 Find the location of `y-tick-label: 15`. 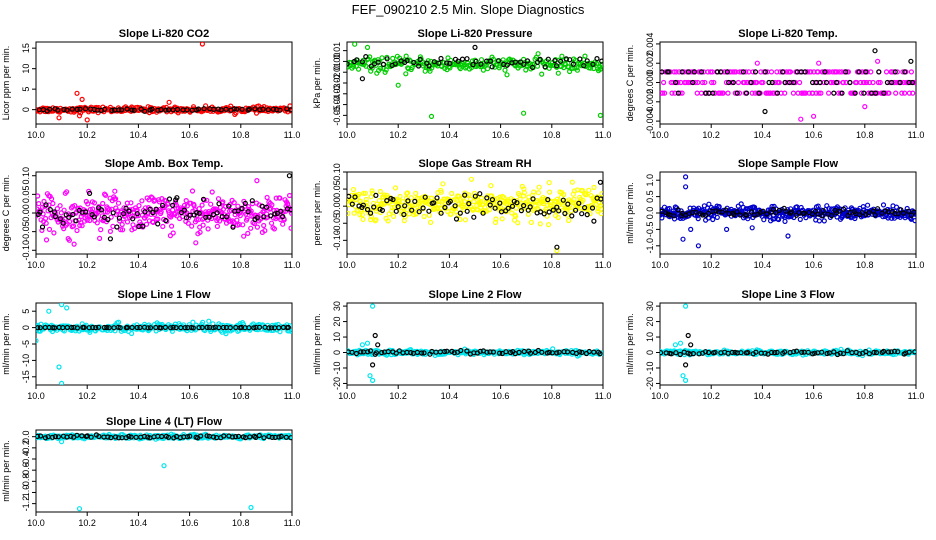

y-tick-label: 15 is located at coordinates (26, 48).